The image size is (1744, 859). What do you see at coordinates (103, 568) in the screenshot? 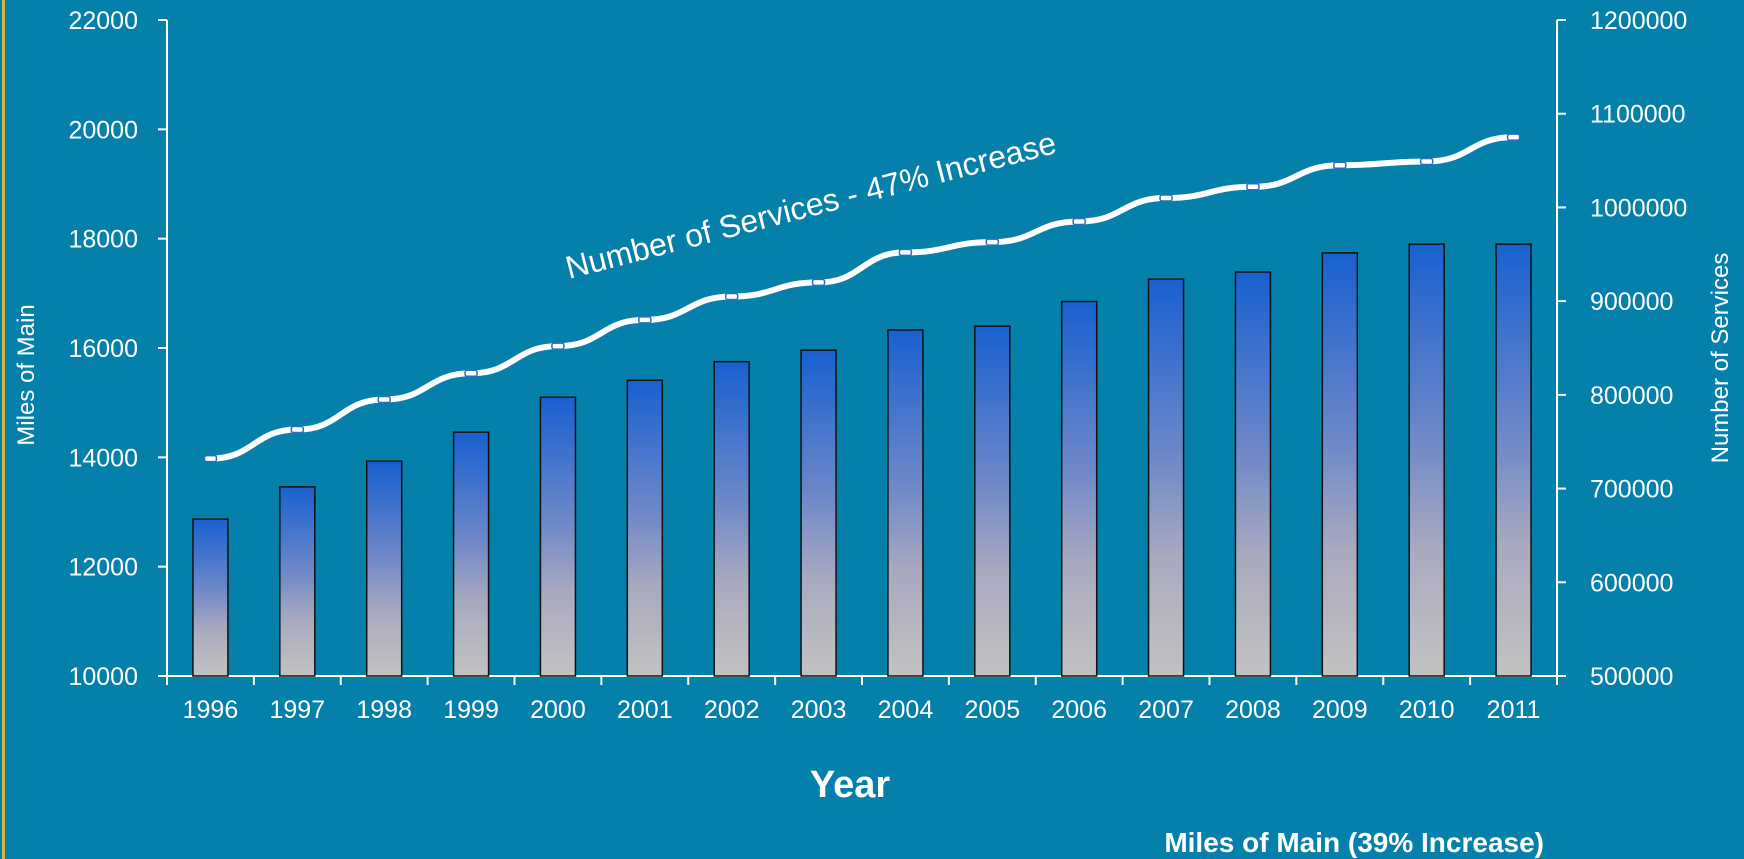
I see `y-tick-label-left: 12000` at bounding box center [103, 568].